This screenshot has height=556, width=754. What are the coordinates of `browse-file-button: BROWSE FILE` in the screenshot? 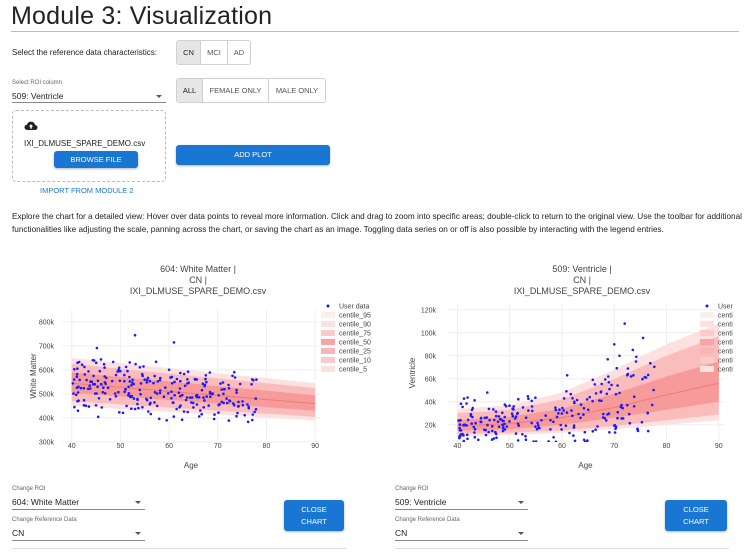 It's located at (96, 159).